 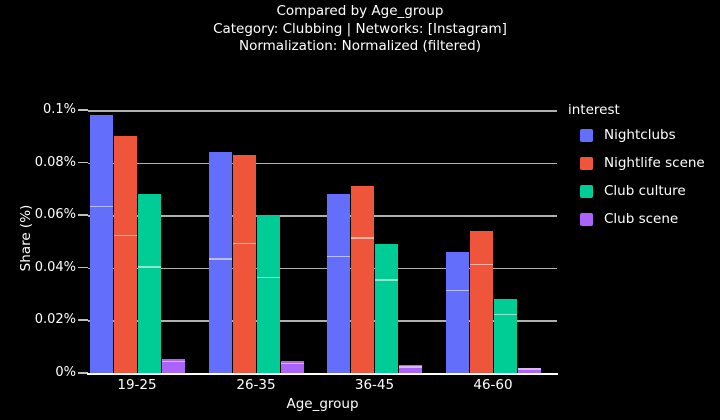 I want to click on x-axis-line, so click(x=322, y=374).